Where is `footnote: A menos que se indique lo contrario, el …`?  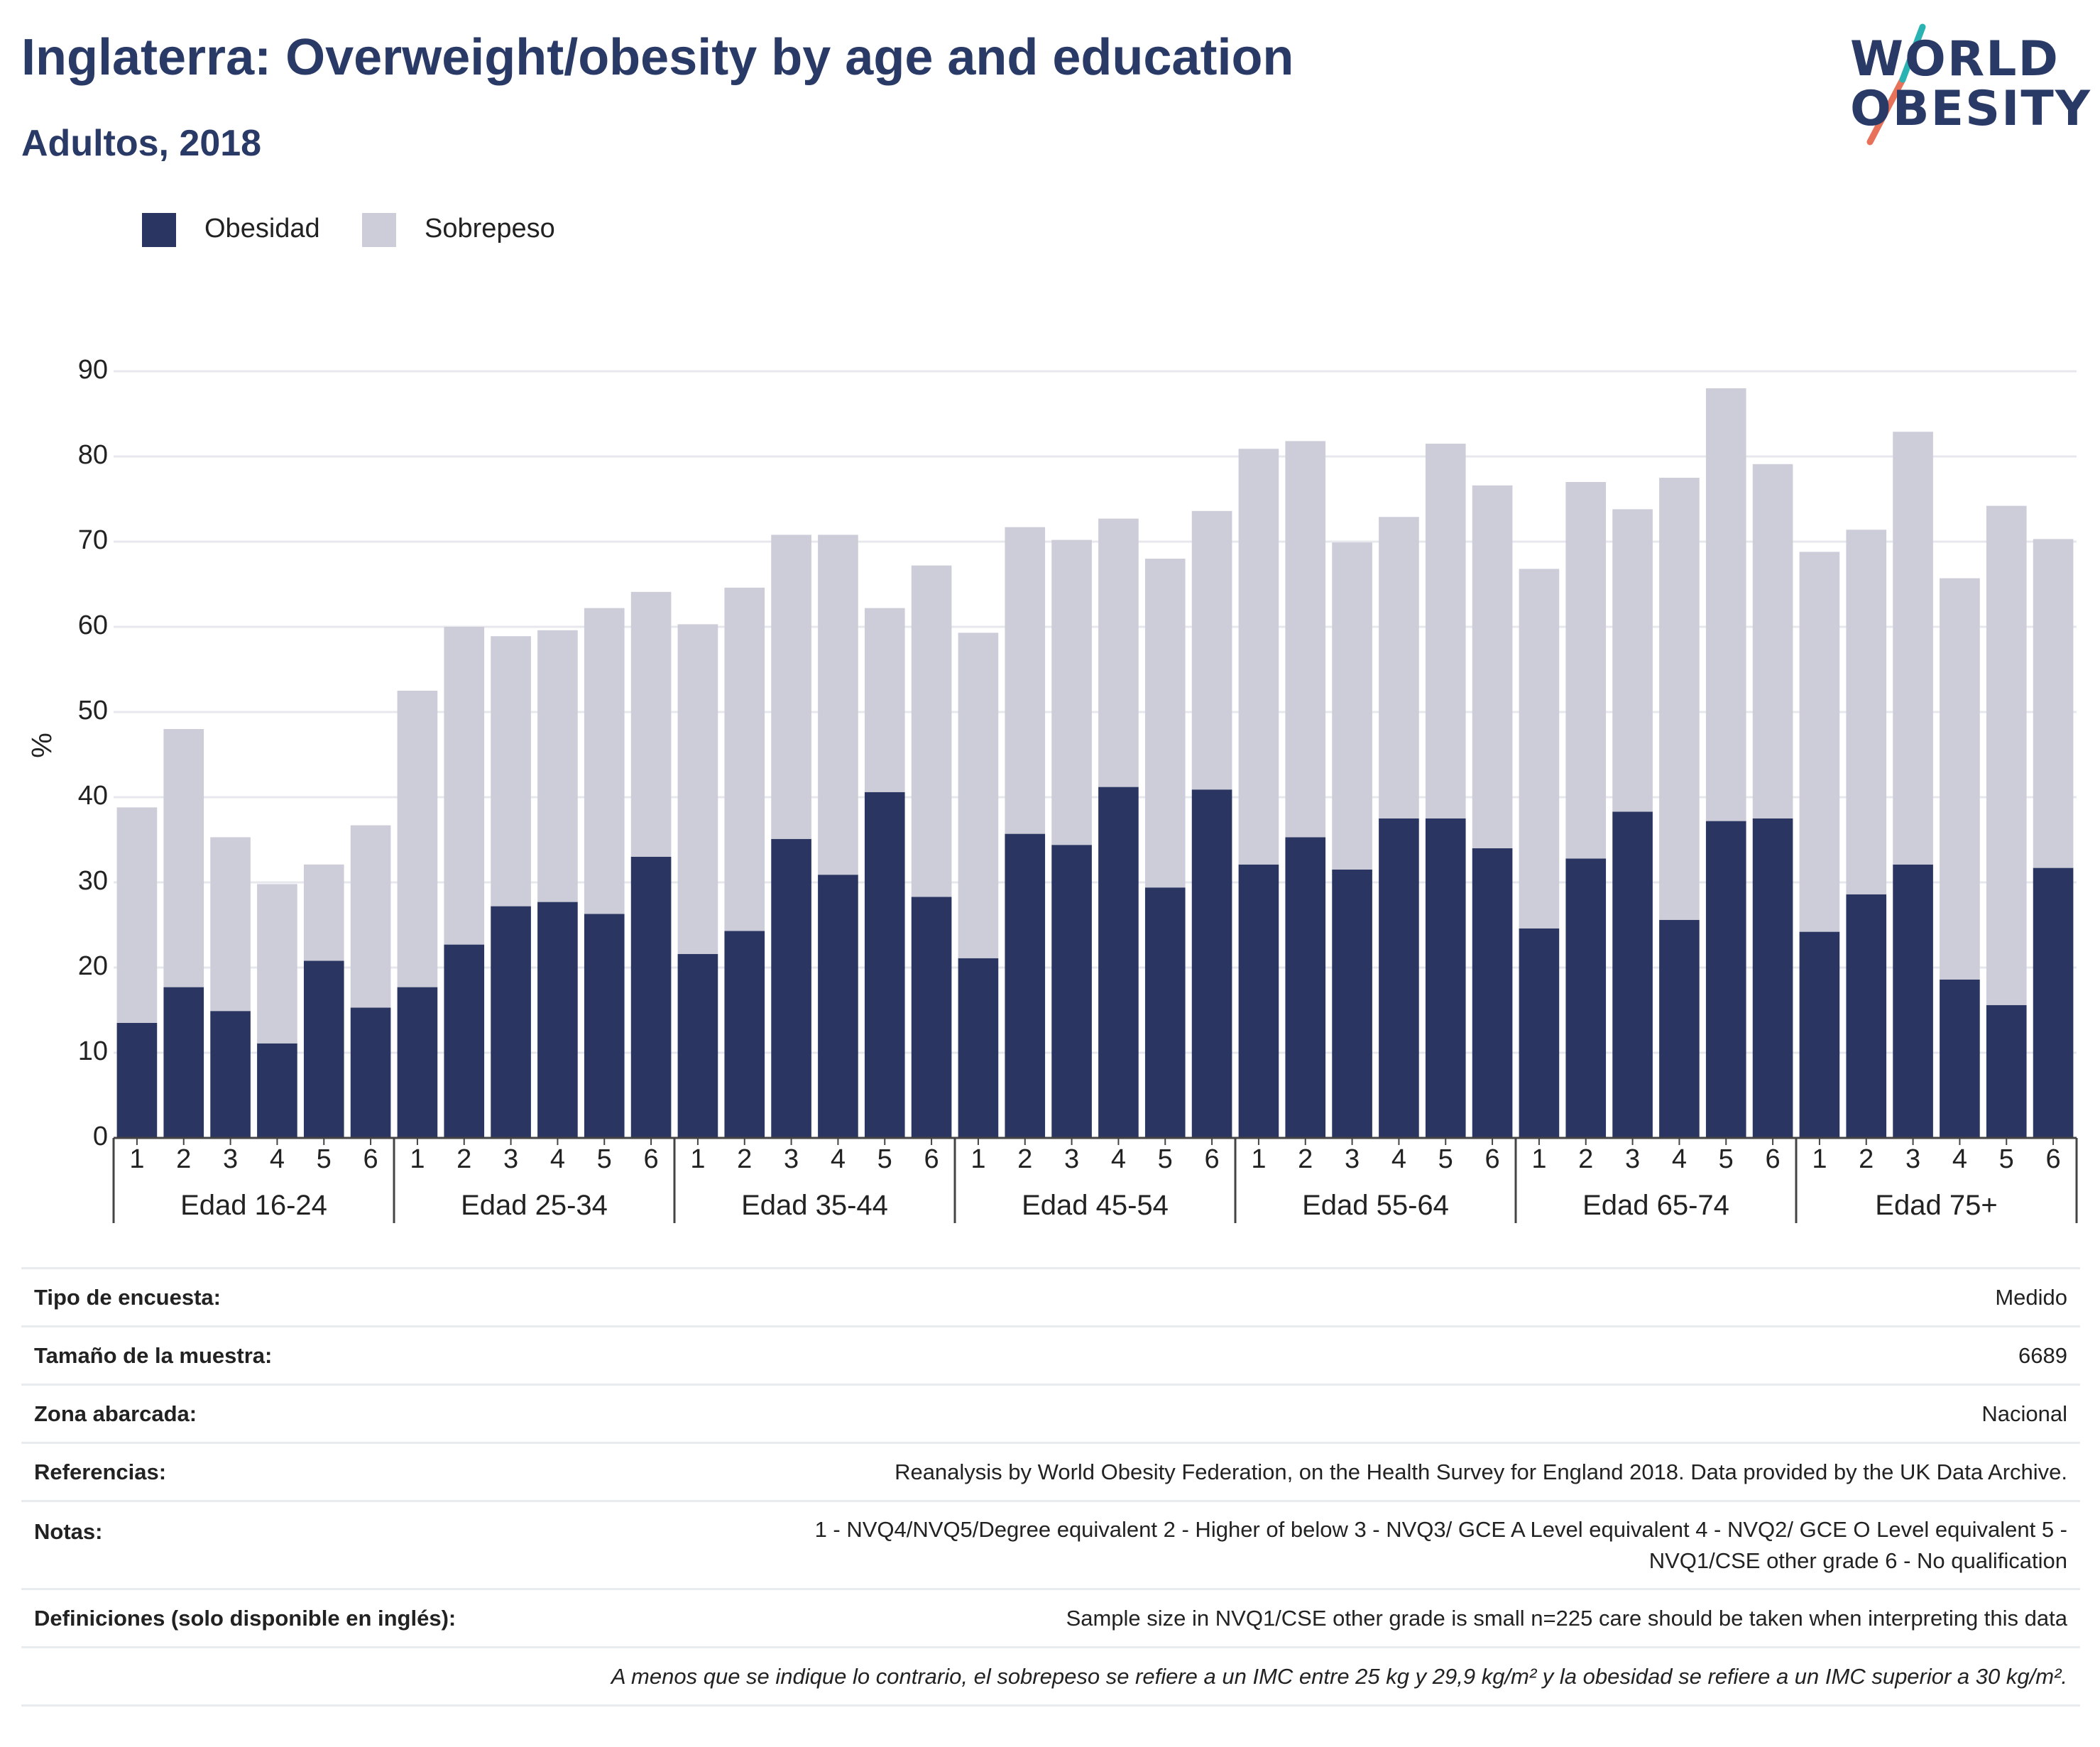 footnote: A menos que se indique lo contrario, el … is located at coordinates (1339, 1676).